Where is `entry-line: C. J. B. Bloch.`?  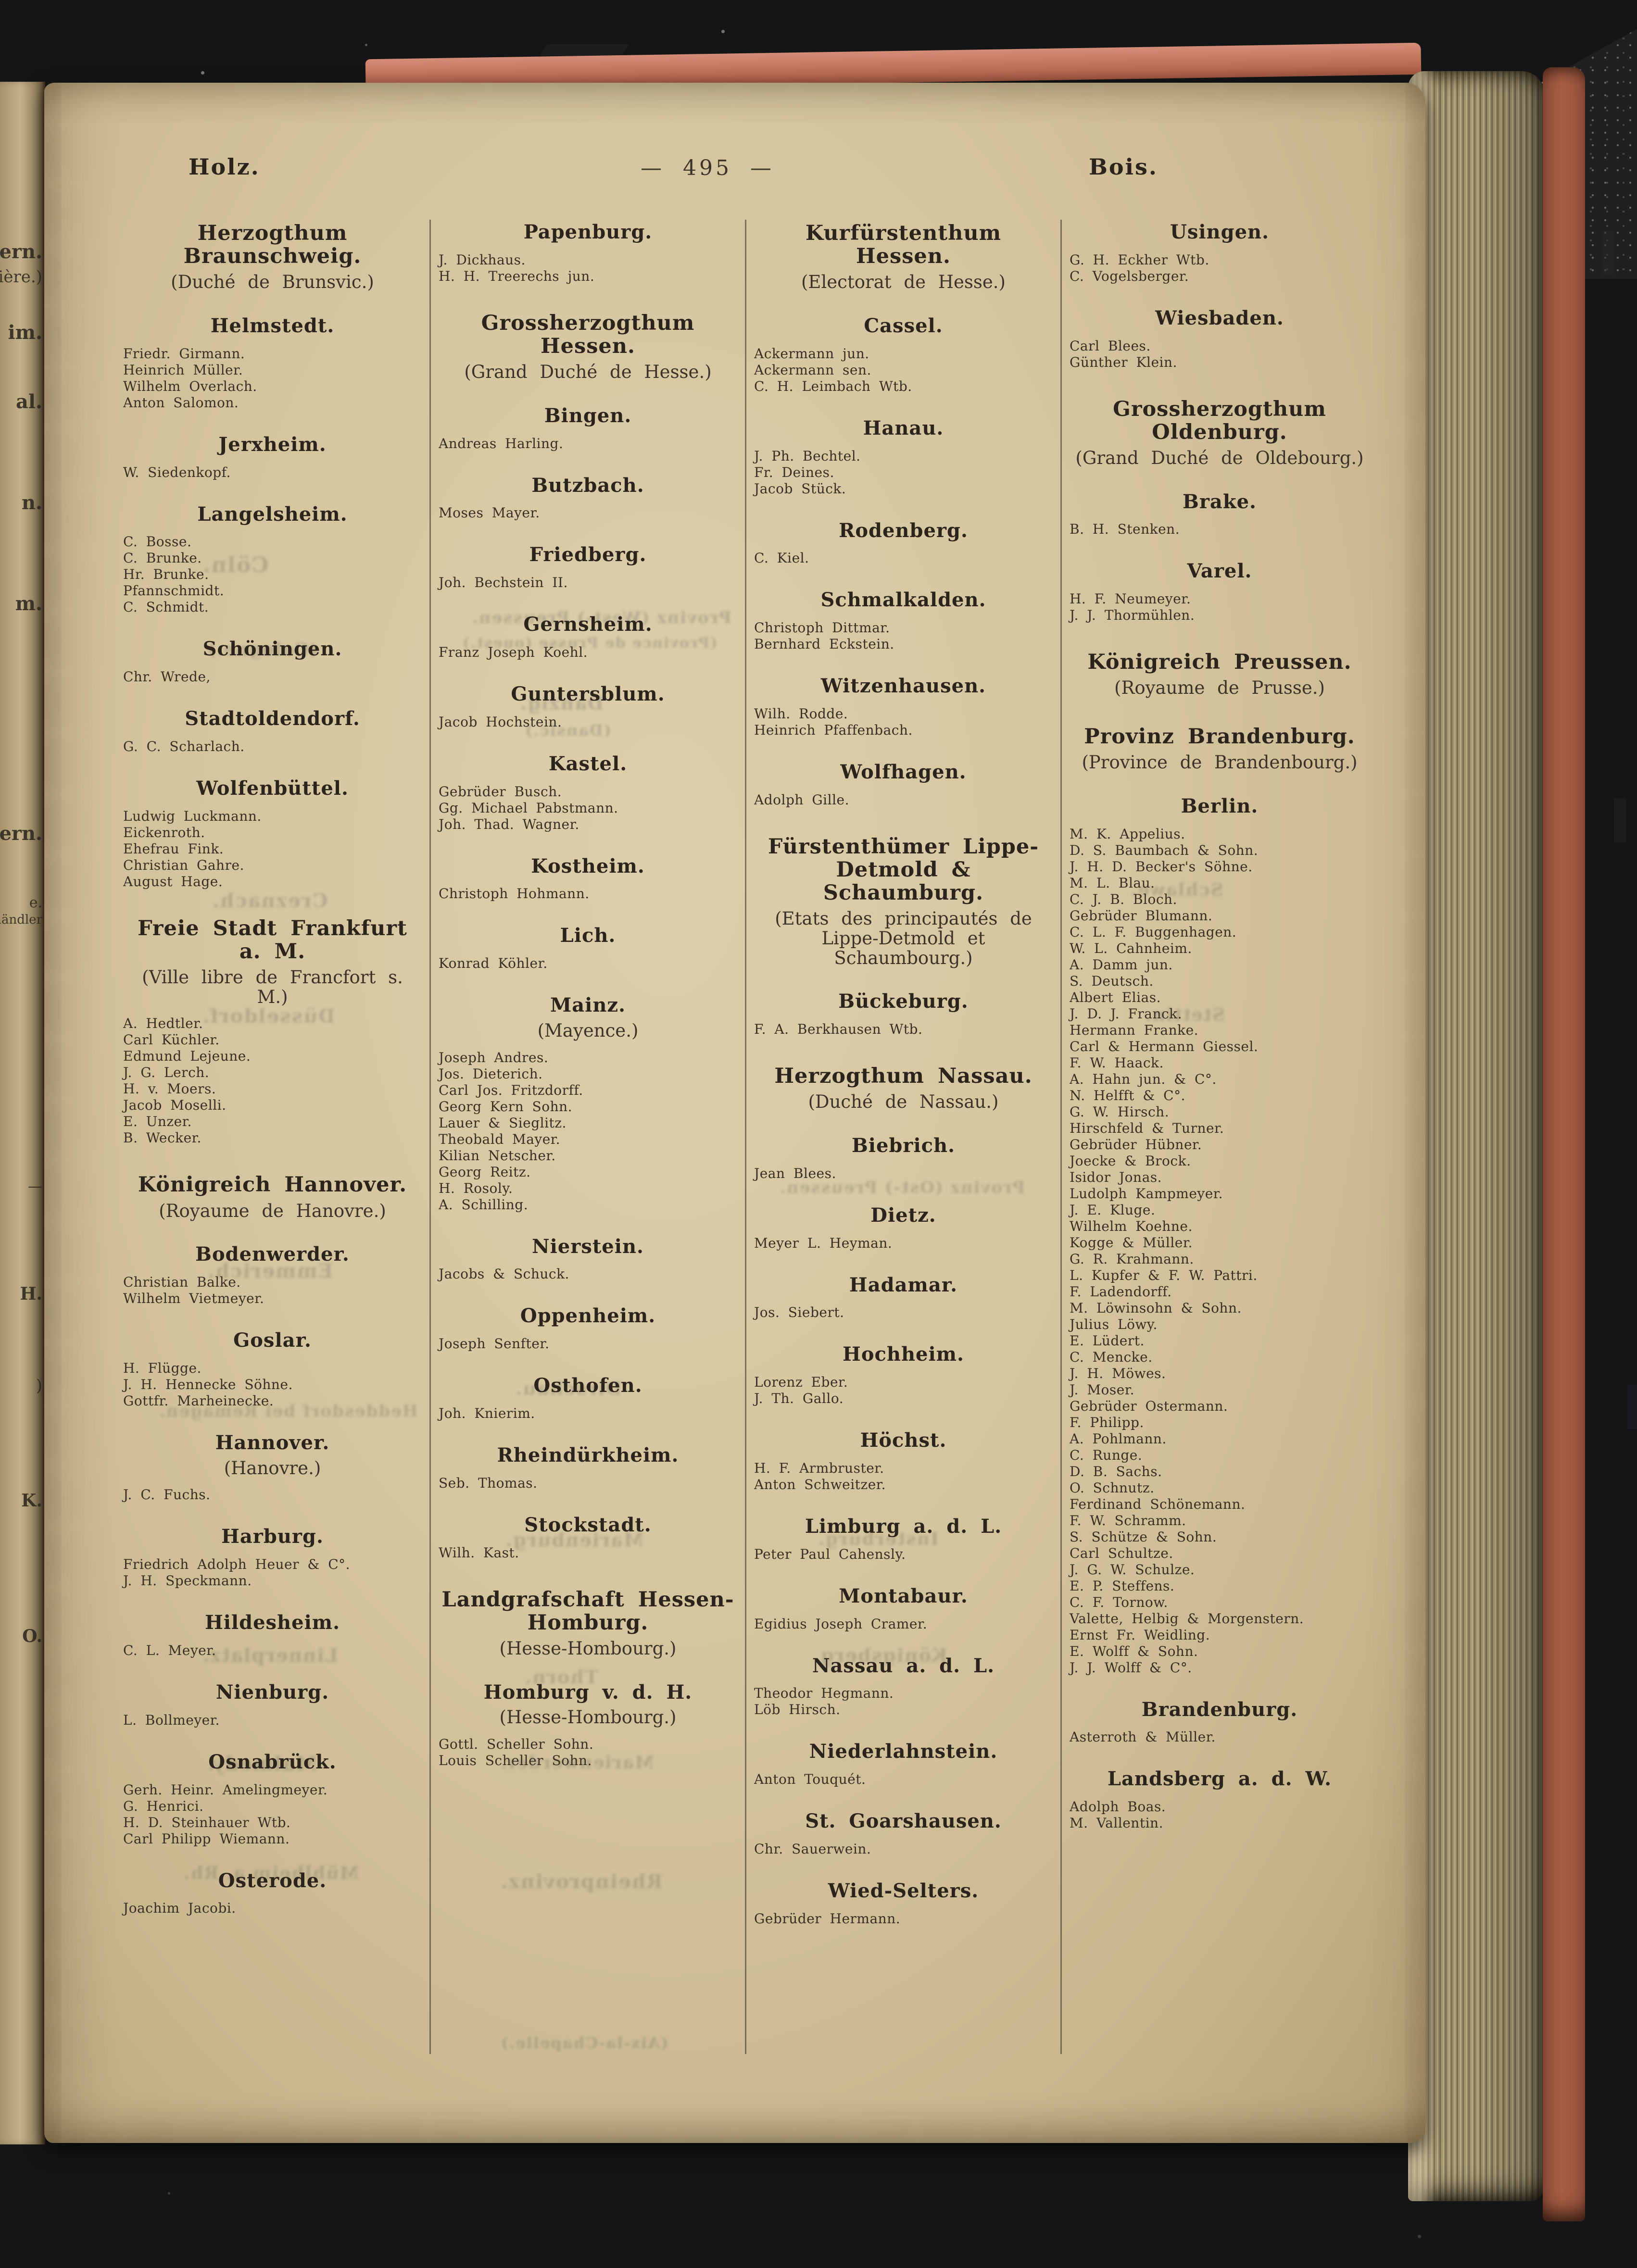
entry-line: C. J. B. Bloch. is located at coordinates (1123, 899).